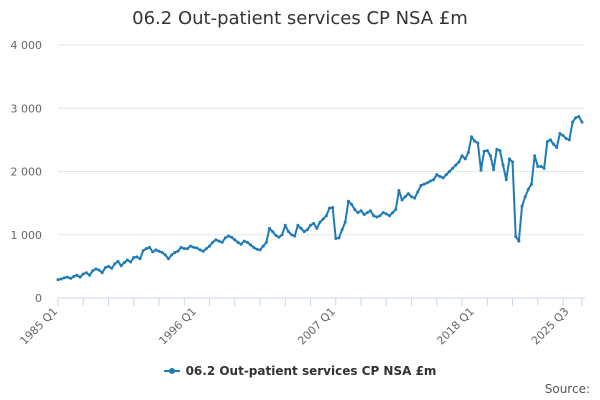 The height and width of the screenshot is (400, 600). Describe the element at coordinates (177, 326) in the screenshot. I see `x-tick-label: 1996 Q1` at that location.